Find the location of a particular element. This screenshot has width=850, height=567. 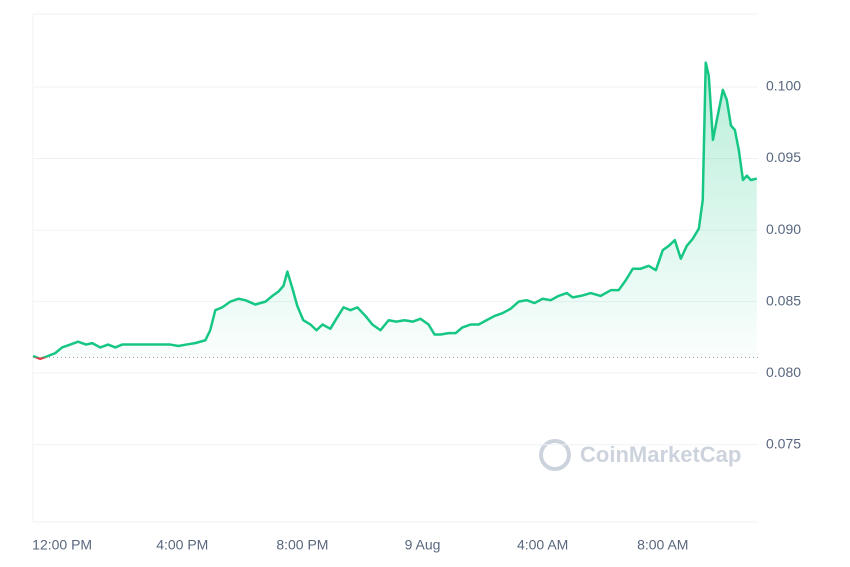

watermark: CoinMarketCap is located at coordinates (640, 455).